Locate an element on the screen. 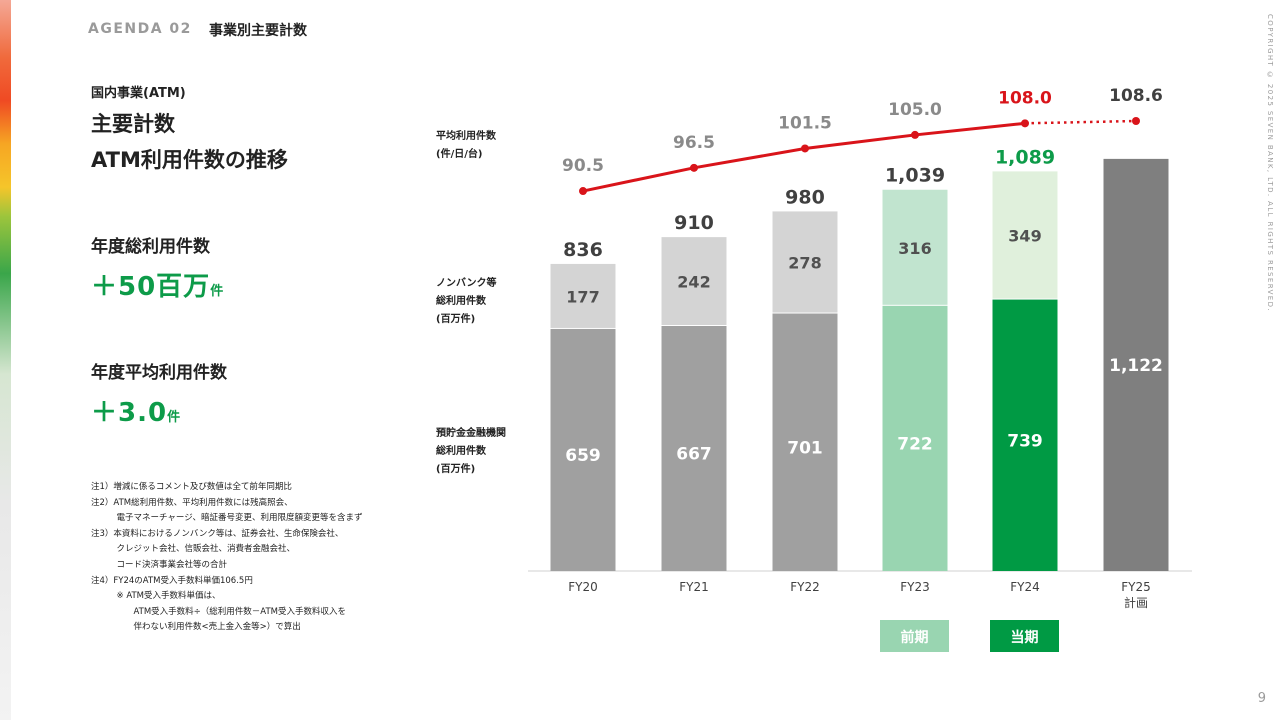 This screenshot has width=1280, height=720. x-tick-label: FY21 is located at coordinates (694, 587).